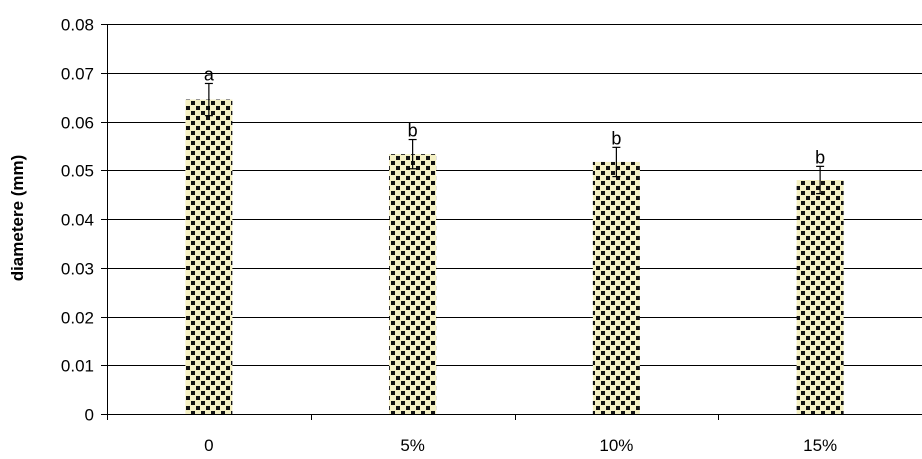 The width and height of the screenshot is (922, 459). Describe the element at coordinates (89, 415) in the screenshot. I see `y-tick-label: 0` at that location.